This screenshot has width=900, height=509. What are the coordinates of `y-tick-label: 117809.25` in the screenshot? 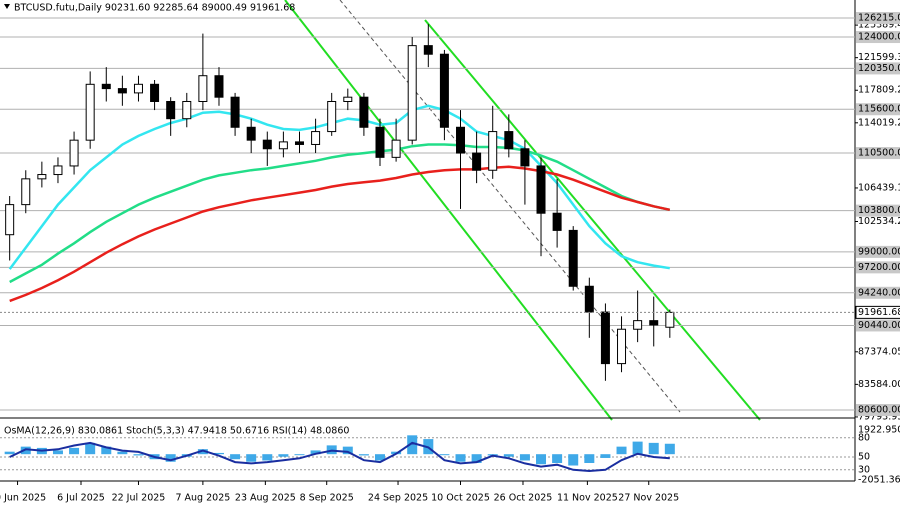 It's located at (879, 90).